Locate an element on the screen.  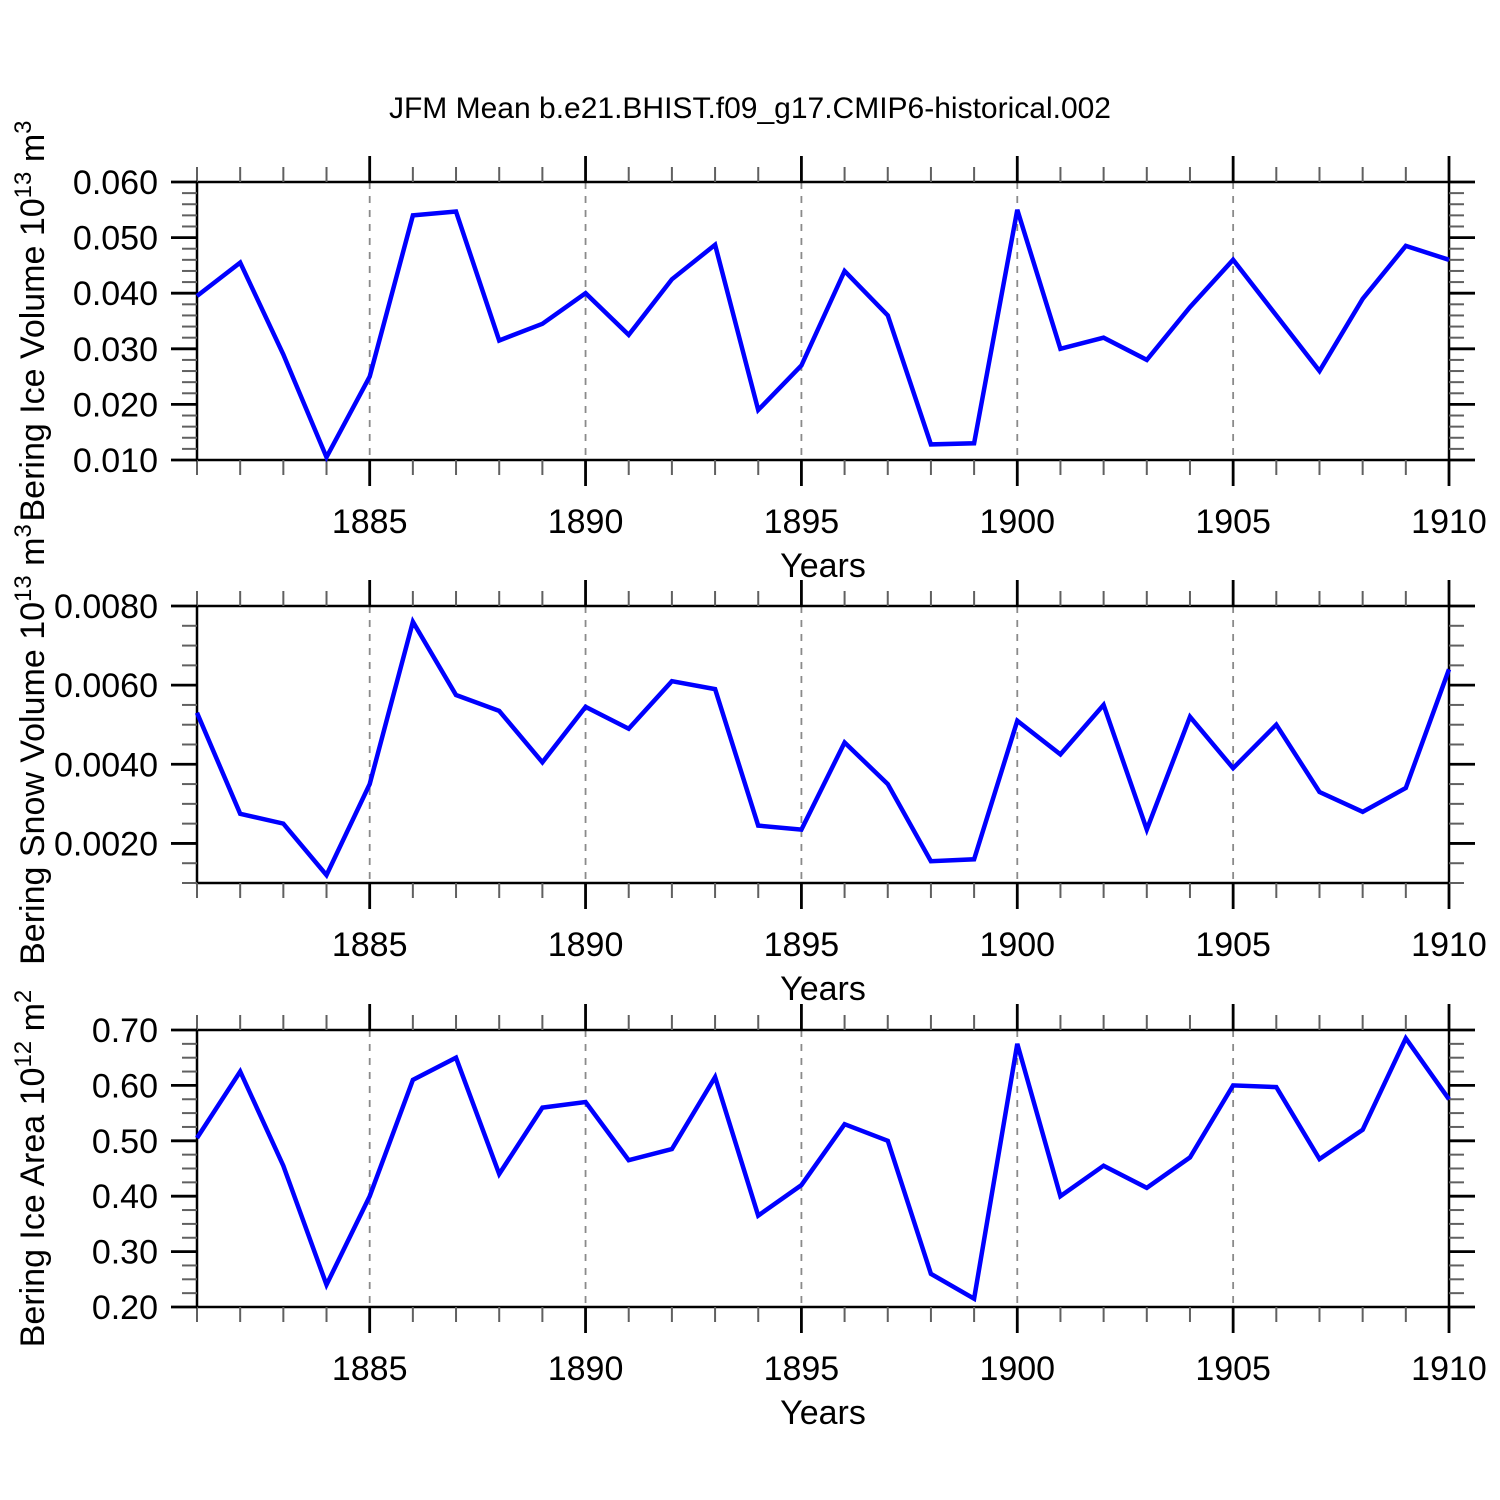
y-tick-label: 0.020 is located at coordinates (115, 405).